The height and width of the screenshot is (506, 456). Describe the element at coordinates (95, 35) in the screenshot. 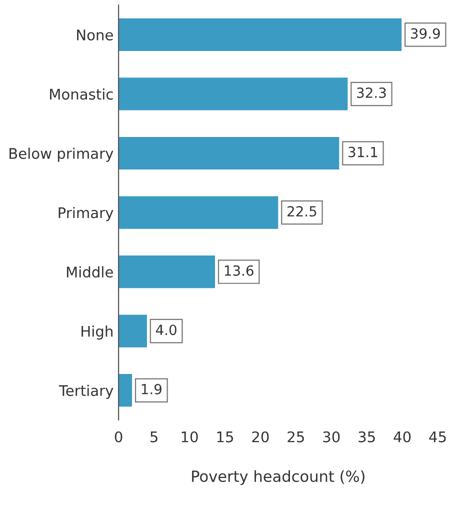

I see `y-tick-label: None` at that location.